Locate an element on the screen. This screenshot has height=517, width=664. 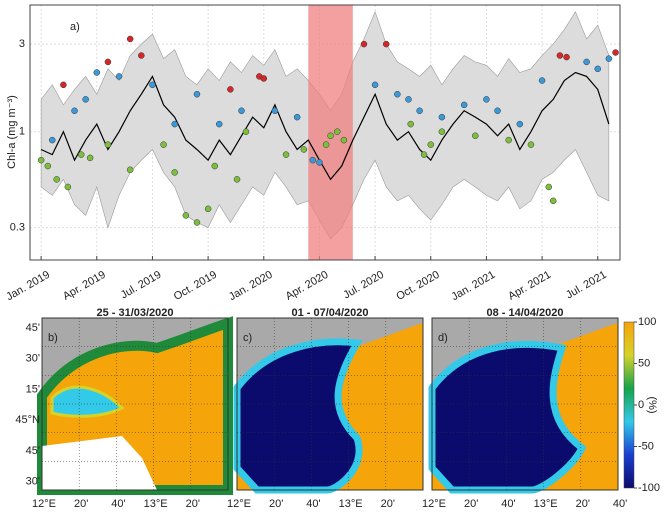
map-panel: 08 - 14/04/2020 d) 12°E 20' 40' 13°E 20' 40' is located at coordinates (524, 408).